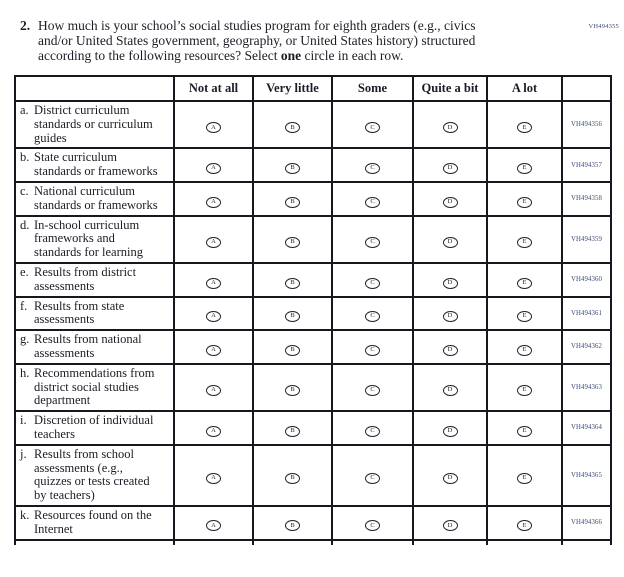 Image resolution: width=624 pixels, height=577 pixels. Describe the element at coordinates (25, 372) in the screenshot. I see `row-letter: h.` at that location.